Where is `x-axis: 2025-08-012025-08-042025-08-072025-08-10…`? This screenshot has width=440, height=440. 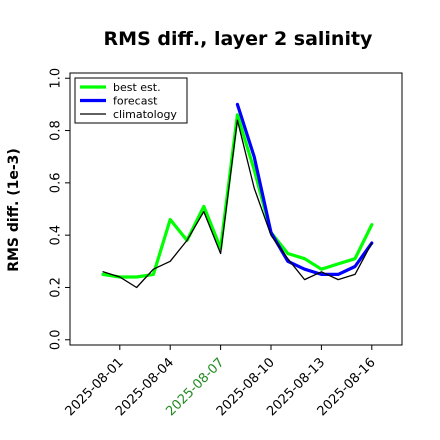 x-axis: 2025-08-012025-08-042025-08-072025-08-10… is located at coordinates (221, 382).